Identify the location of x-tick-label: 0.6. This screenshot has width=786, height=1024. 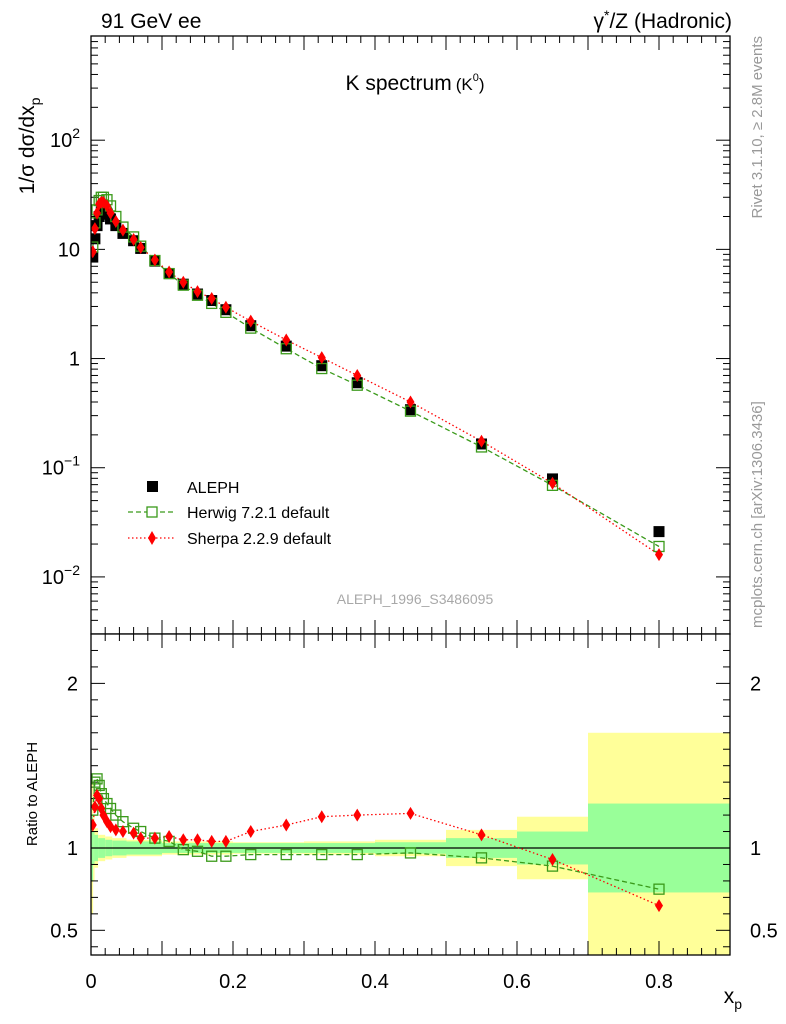
(517, 982).